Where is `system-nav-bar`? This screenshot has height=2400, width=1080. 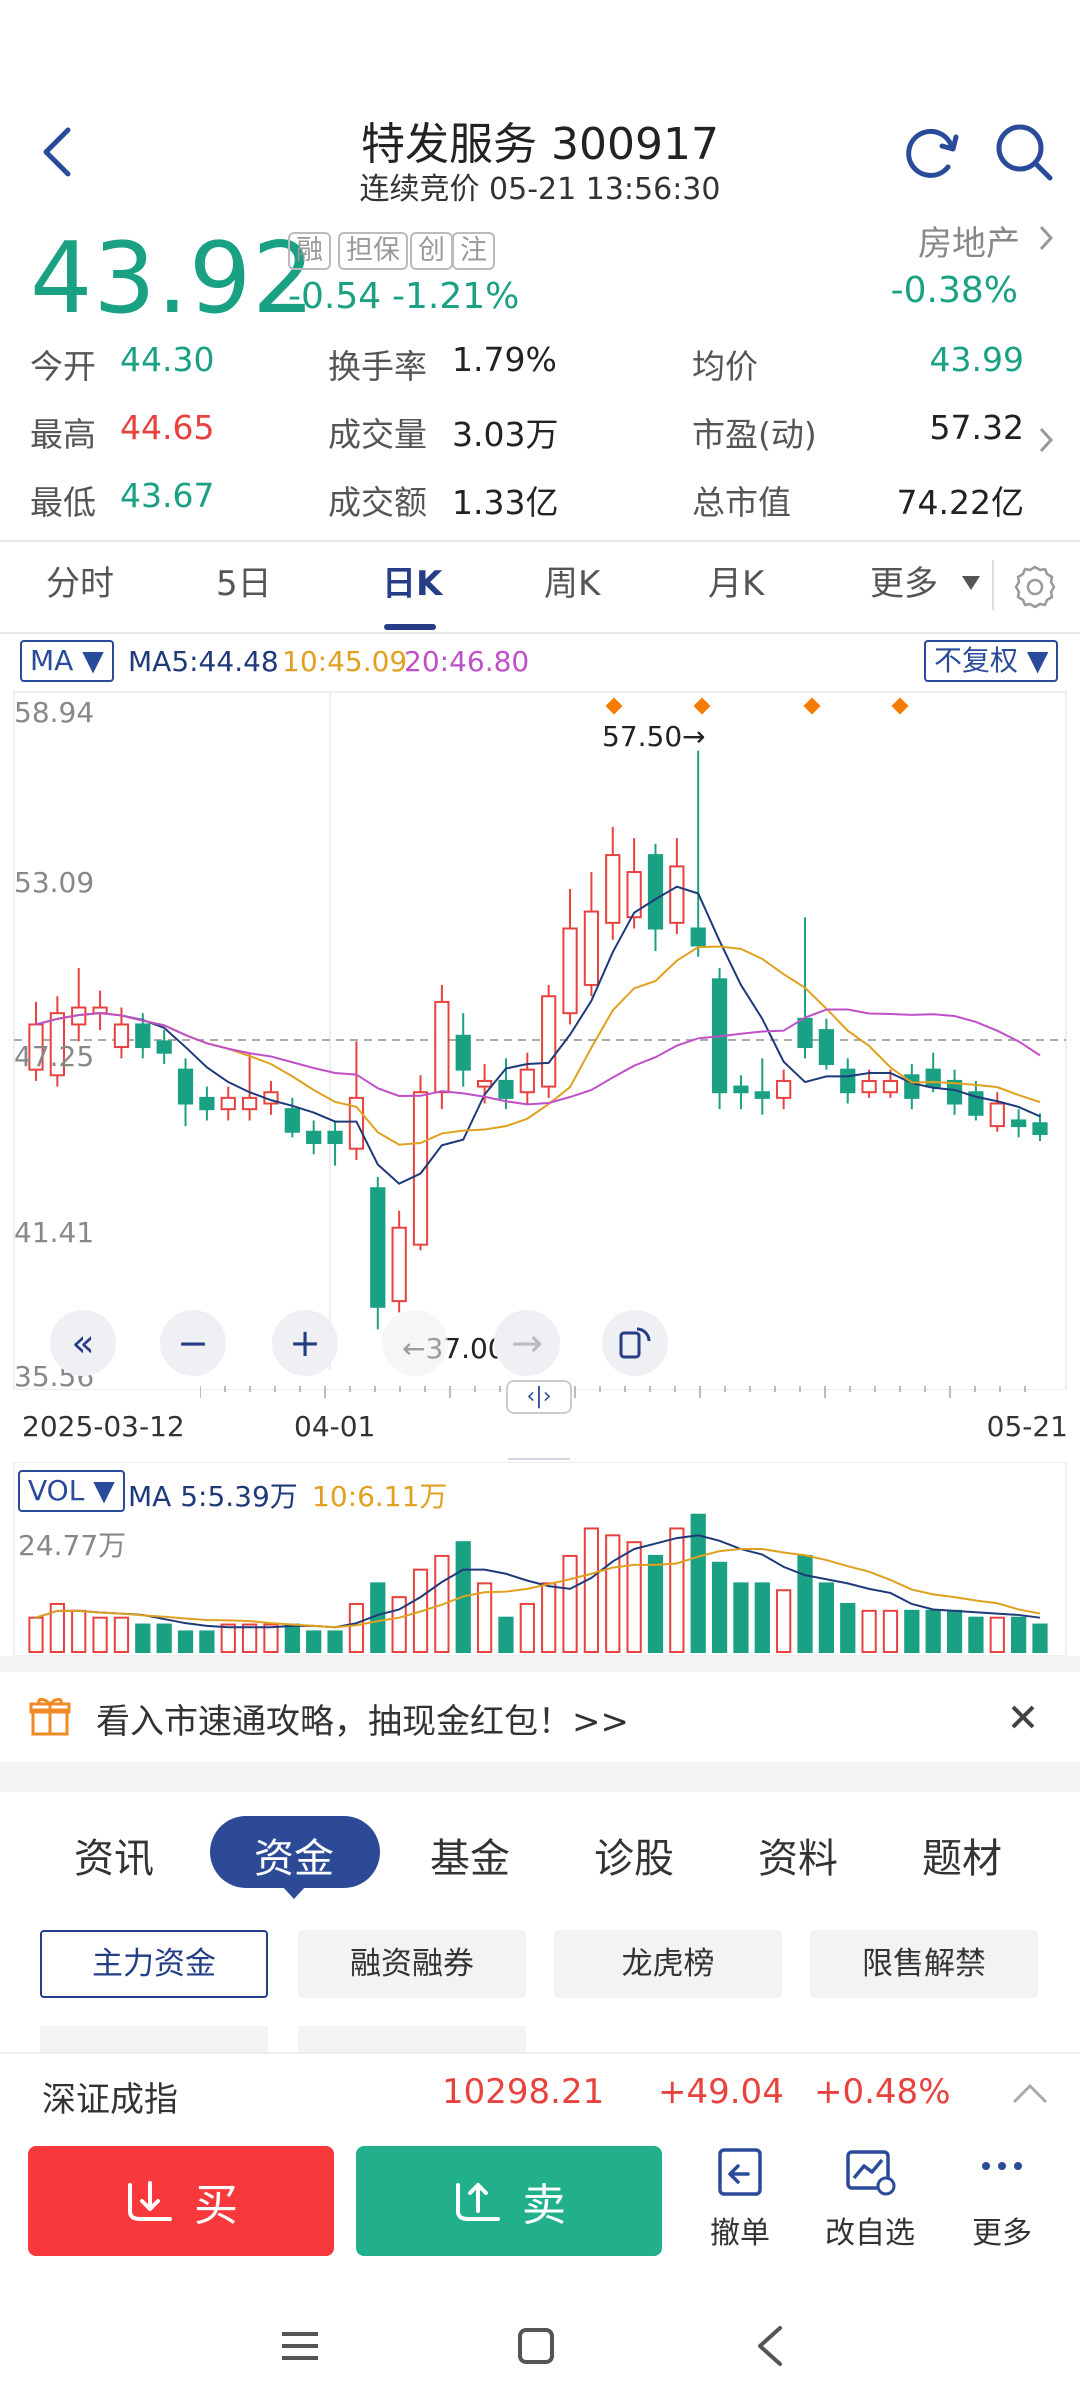
system-nav-bar is located at coordinates (540, 2345).